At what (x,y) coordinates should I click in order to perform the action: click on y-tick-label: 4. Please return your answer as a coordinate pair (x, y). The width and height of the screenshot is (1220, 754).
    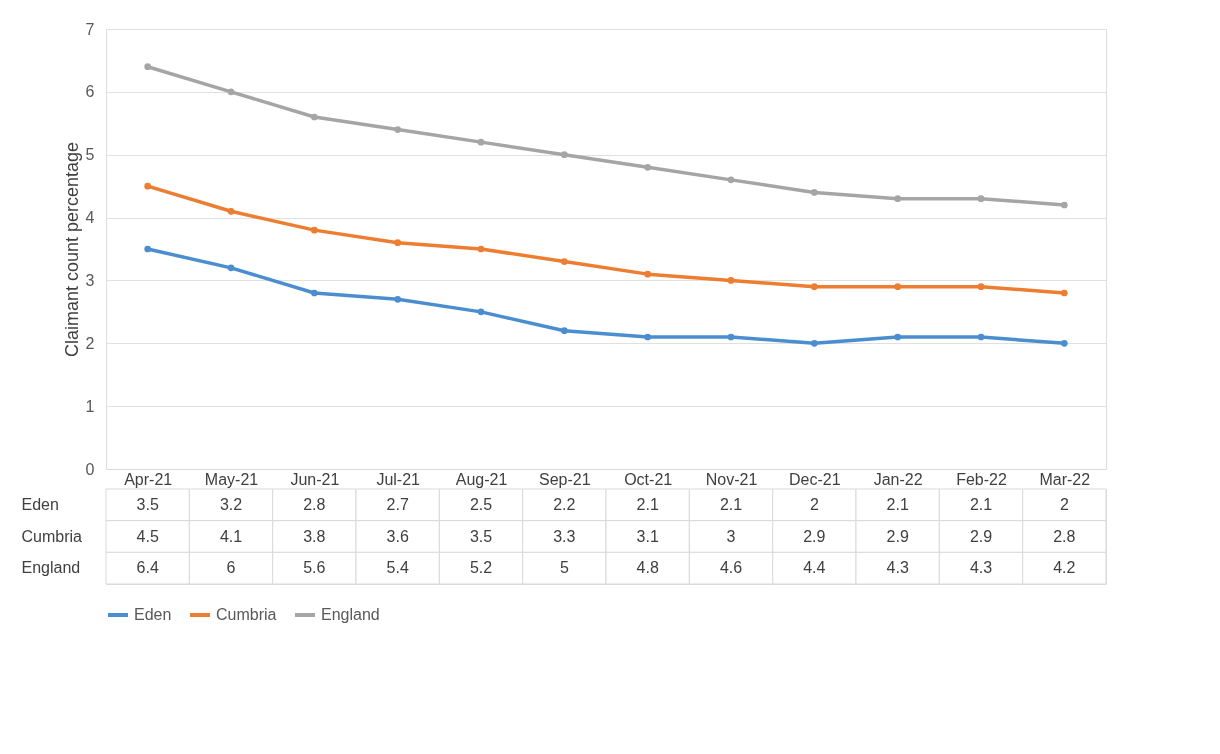
    Looking at the image, I should click on (90, 218).